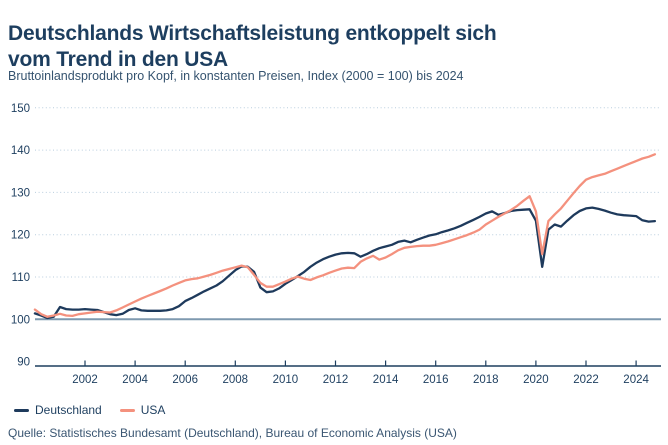  I want to click on x-tick-label: 2004, so click(135, 380).